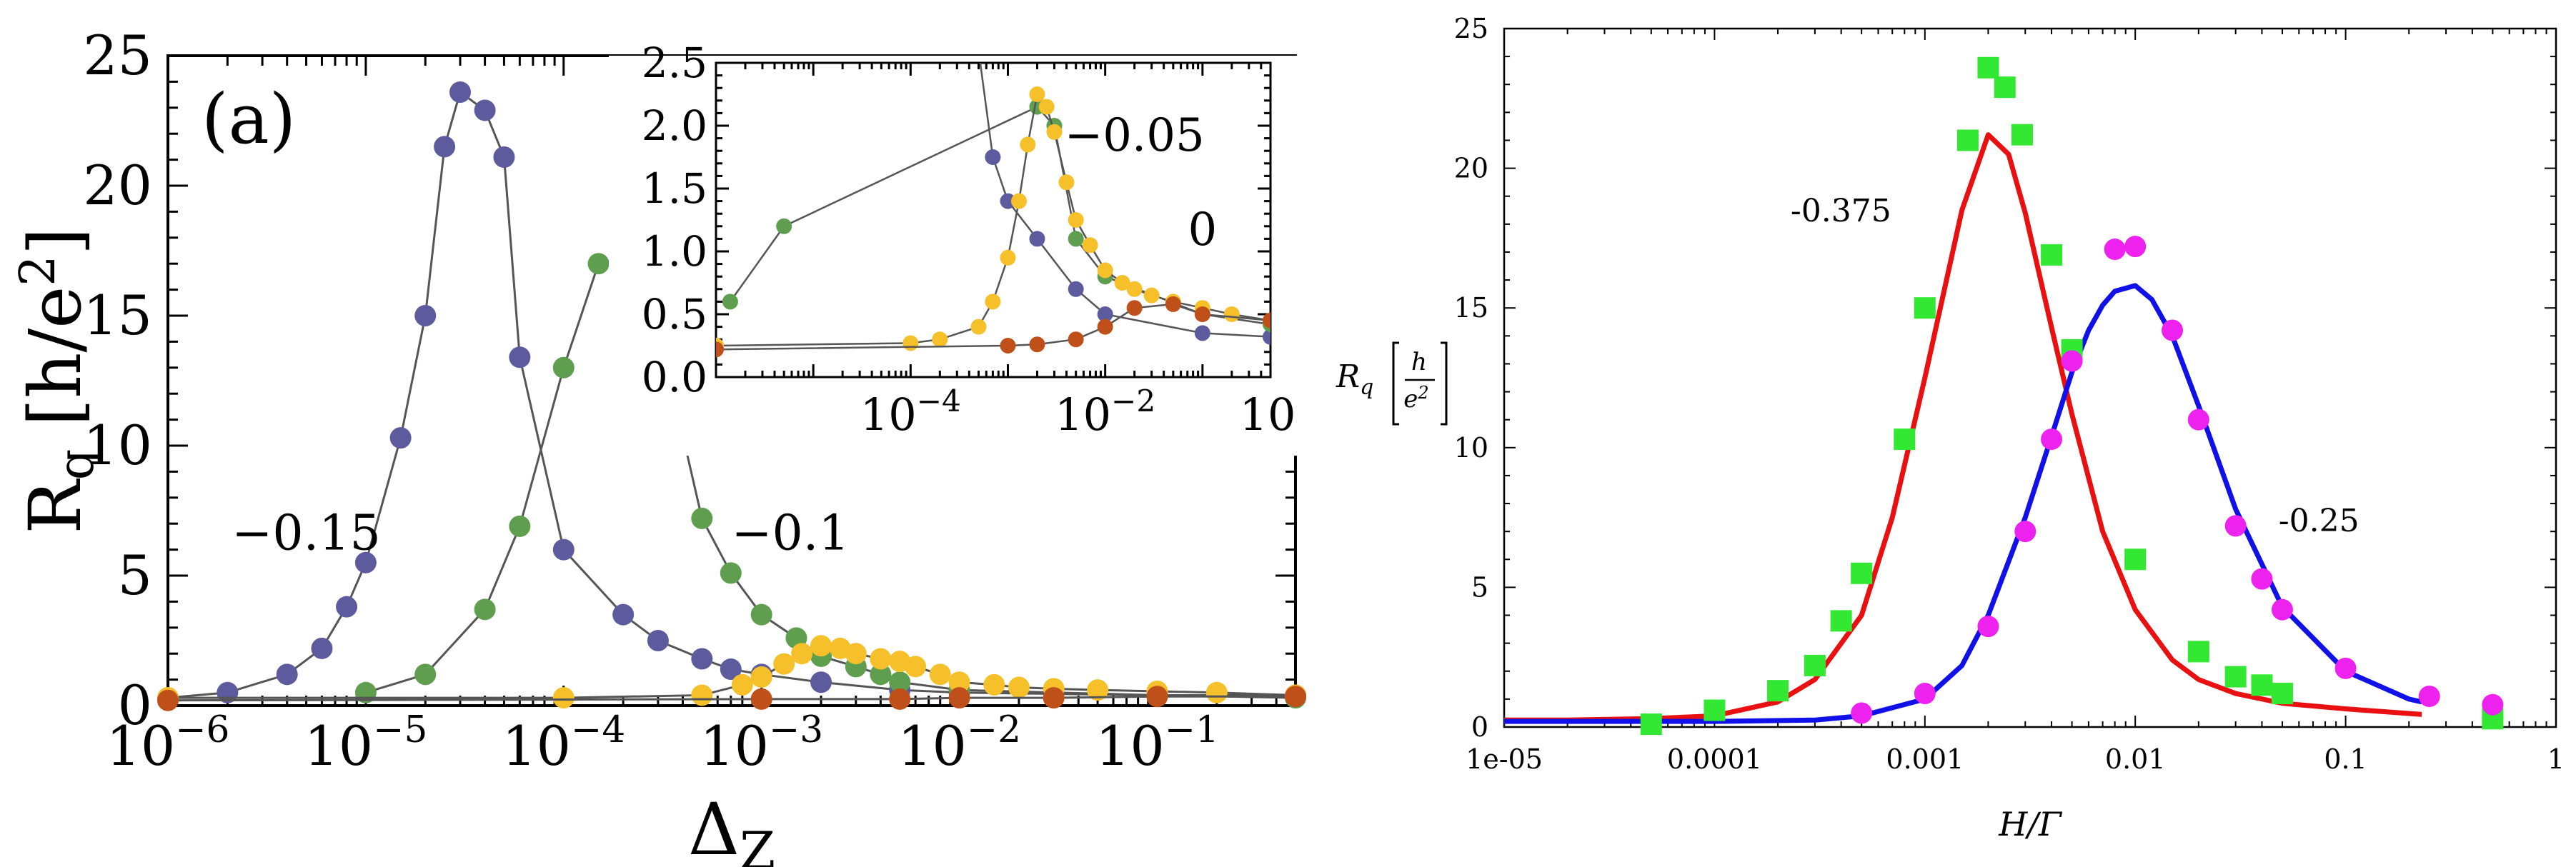 This screenshot has height=867, width=2576. I want to click on curve-label: −0.1, so click(791, 534).